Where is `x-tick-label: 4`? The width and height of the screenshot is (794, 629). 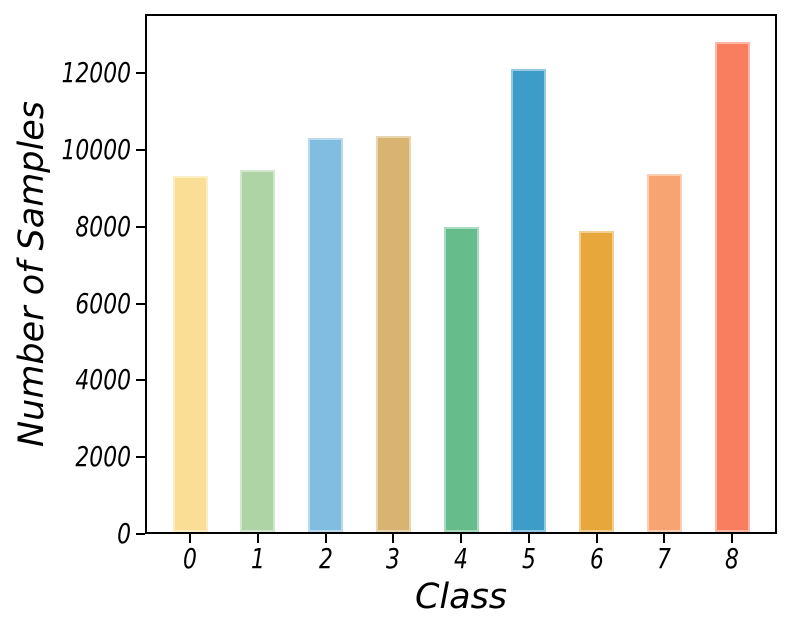
x-tick-label: 4 is located at coordinates (461, 558).